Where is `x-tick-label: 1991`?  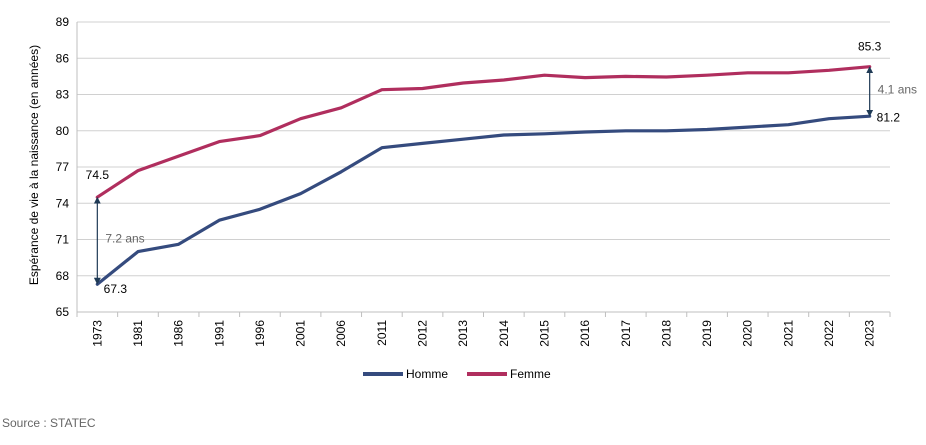
x-tick-label: 1991 is located at coordinates (219, 333).